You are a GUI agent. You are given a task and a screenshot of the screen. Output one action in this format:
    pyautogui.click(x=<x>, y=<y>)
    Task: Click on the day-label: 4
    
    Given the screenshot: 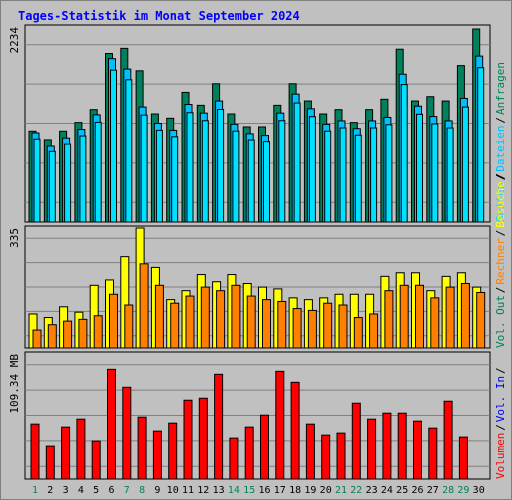 What is the action you would take?
    pyautogui.click(x=81, y=490)
    